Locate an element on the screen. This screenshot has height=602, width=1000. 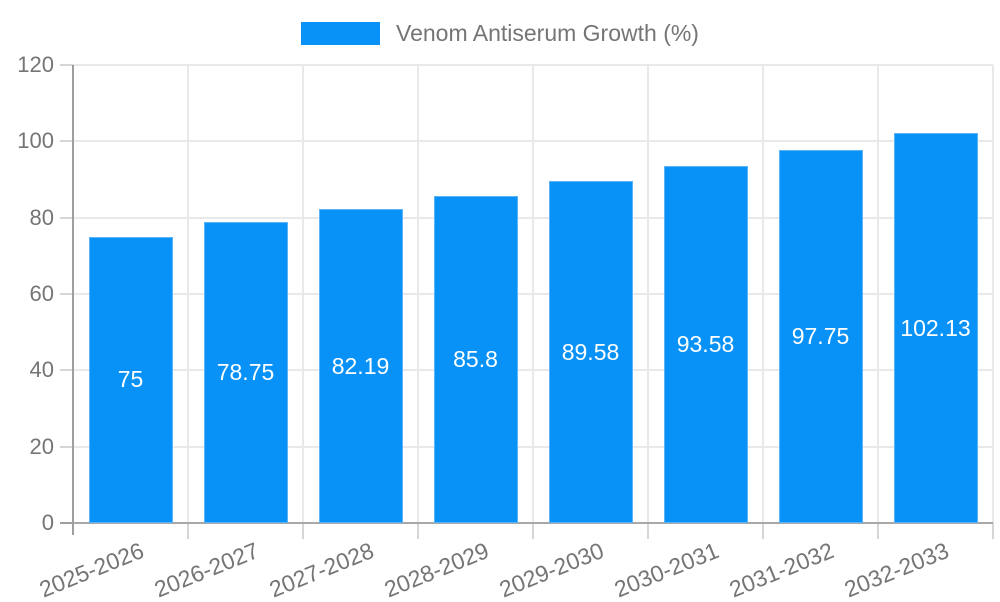
bar: 97.75 is located at coordinates (820, 336).